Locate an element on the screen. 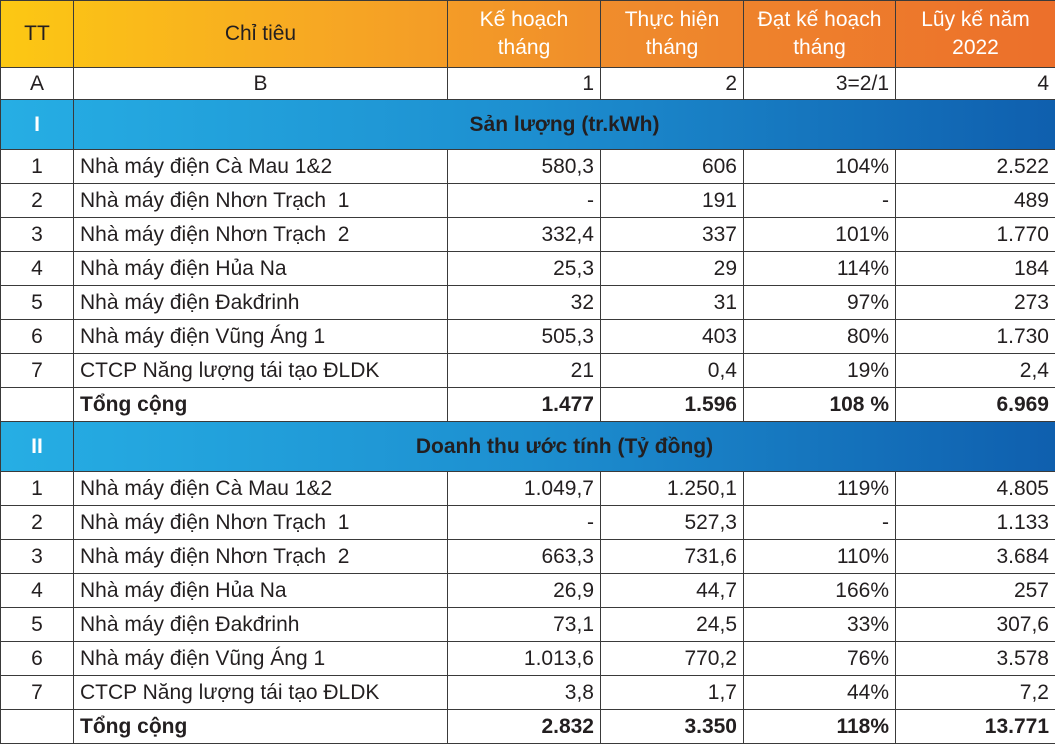  section-number: II is located at coordinates (37, 447).